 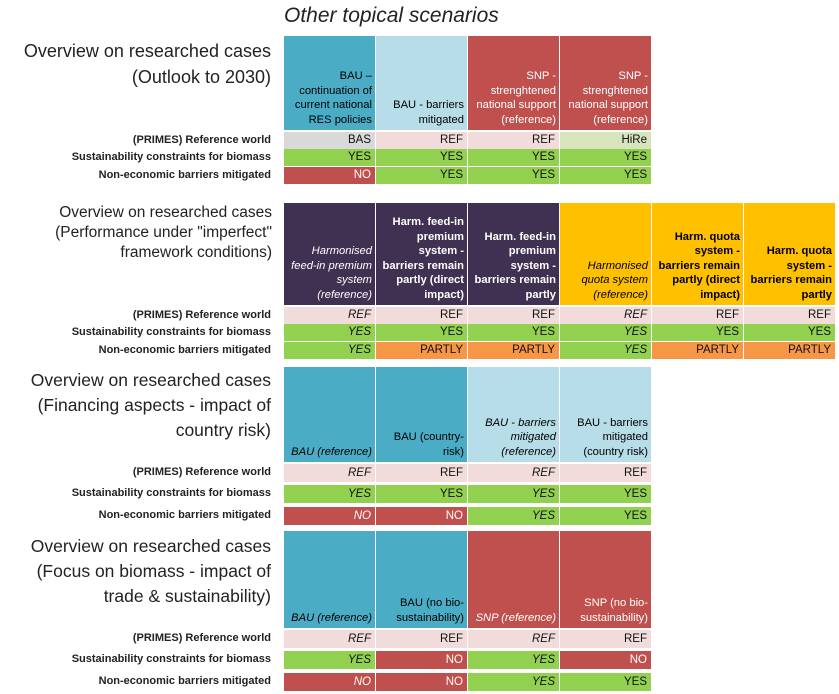 What do you see at coordinates (515, 617) in the screenshot?
I see `scenario-header-text: SNP (reference)` at bounding box center [515, 617].